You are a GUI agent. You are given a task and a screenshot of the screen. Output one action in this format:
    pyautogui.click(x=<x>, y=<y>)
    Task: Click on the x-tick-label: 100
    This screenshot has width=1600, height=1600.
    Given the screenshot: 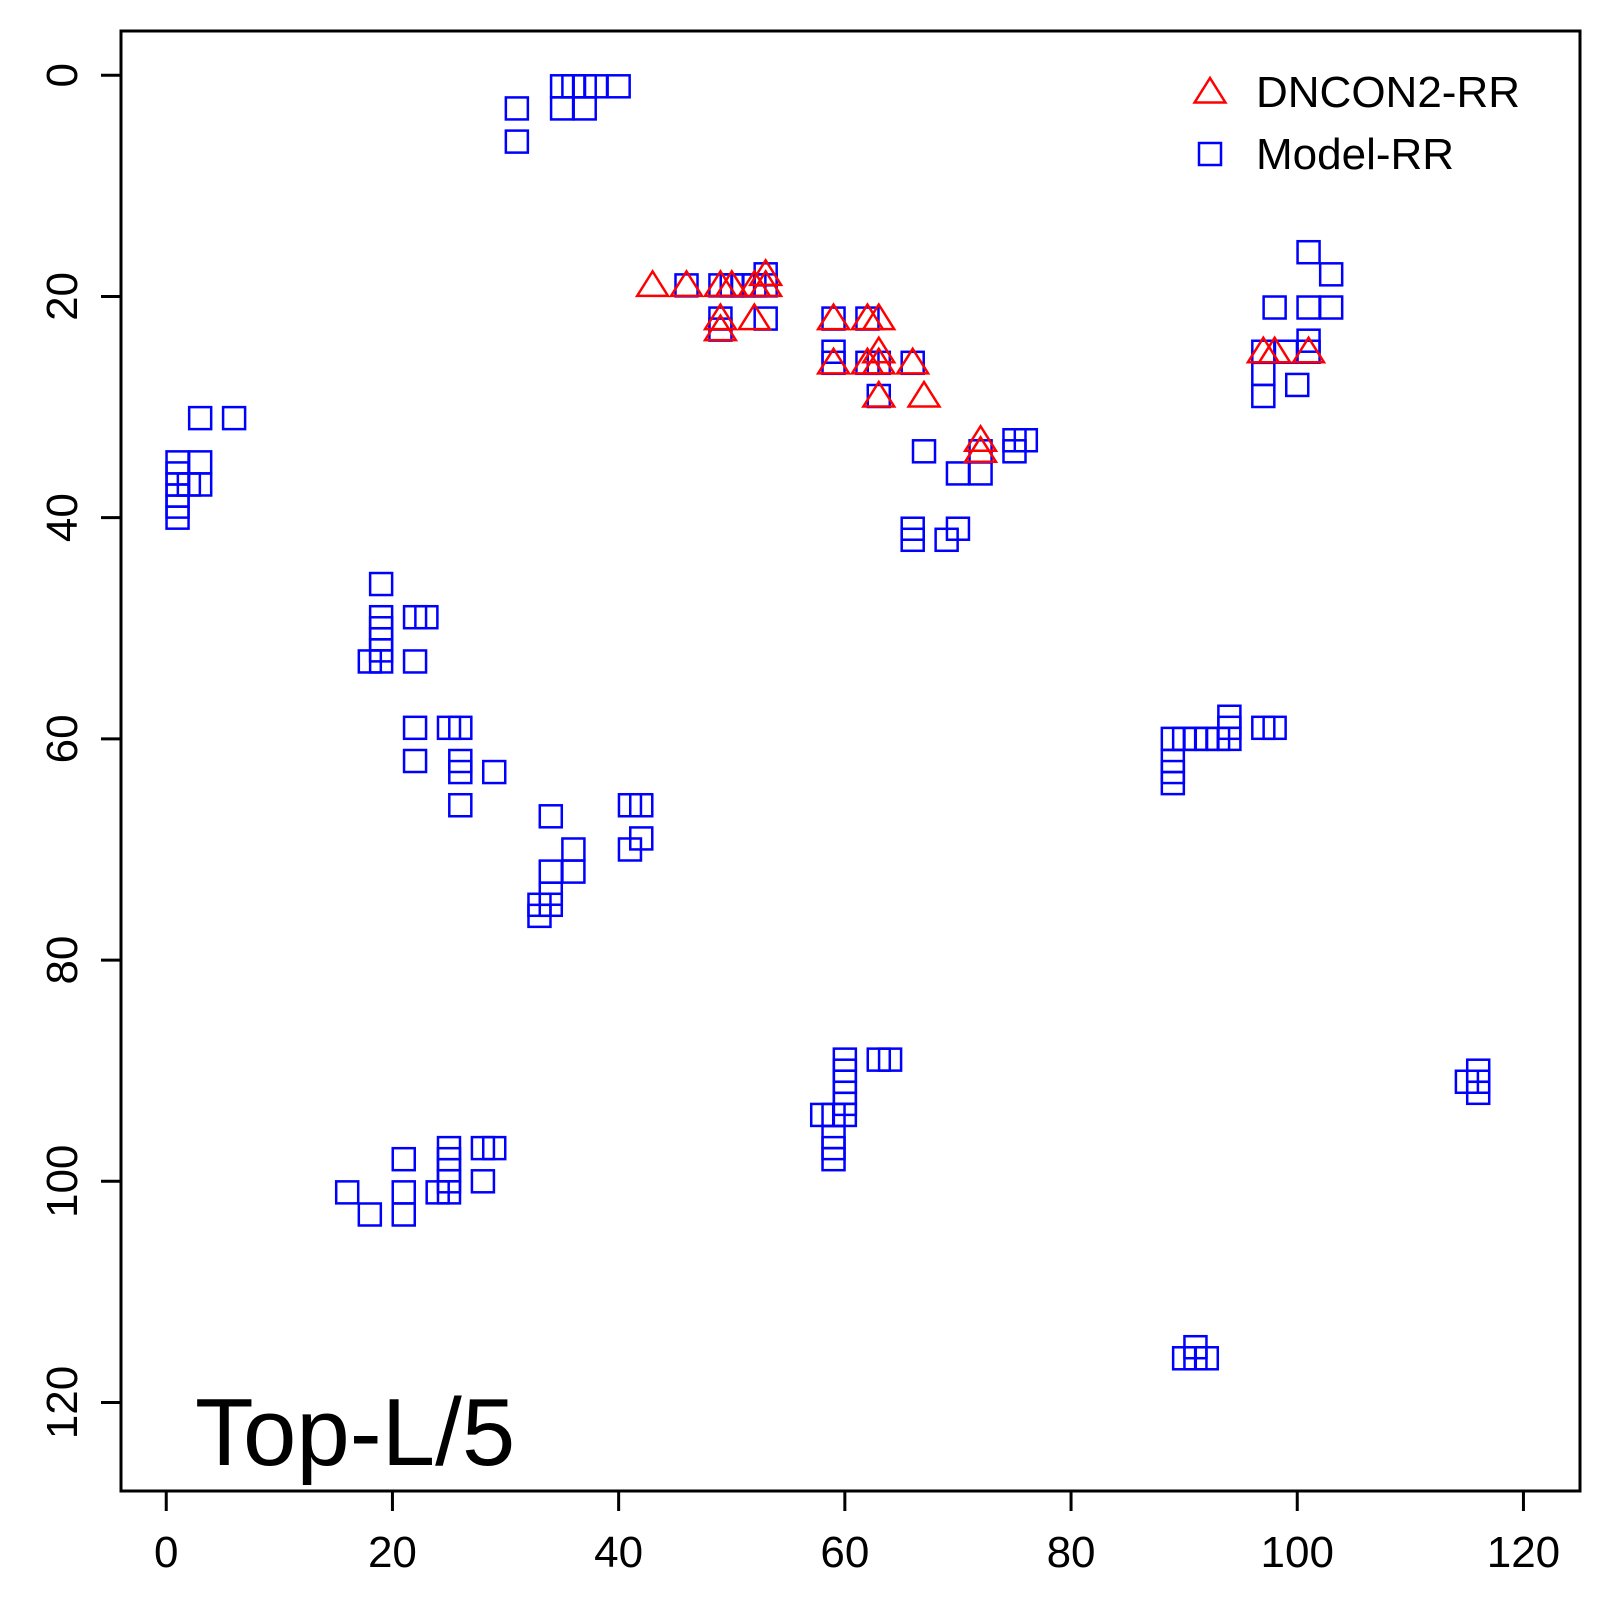 What is the action you would take?
    pyautogui.click(x=1297, y=1552)
    